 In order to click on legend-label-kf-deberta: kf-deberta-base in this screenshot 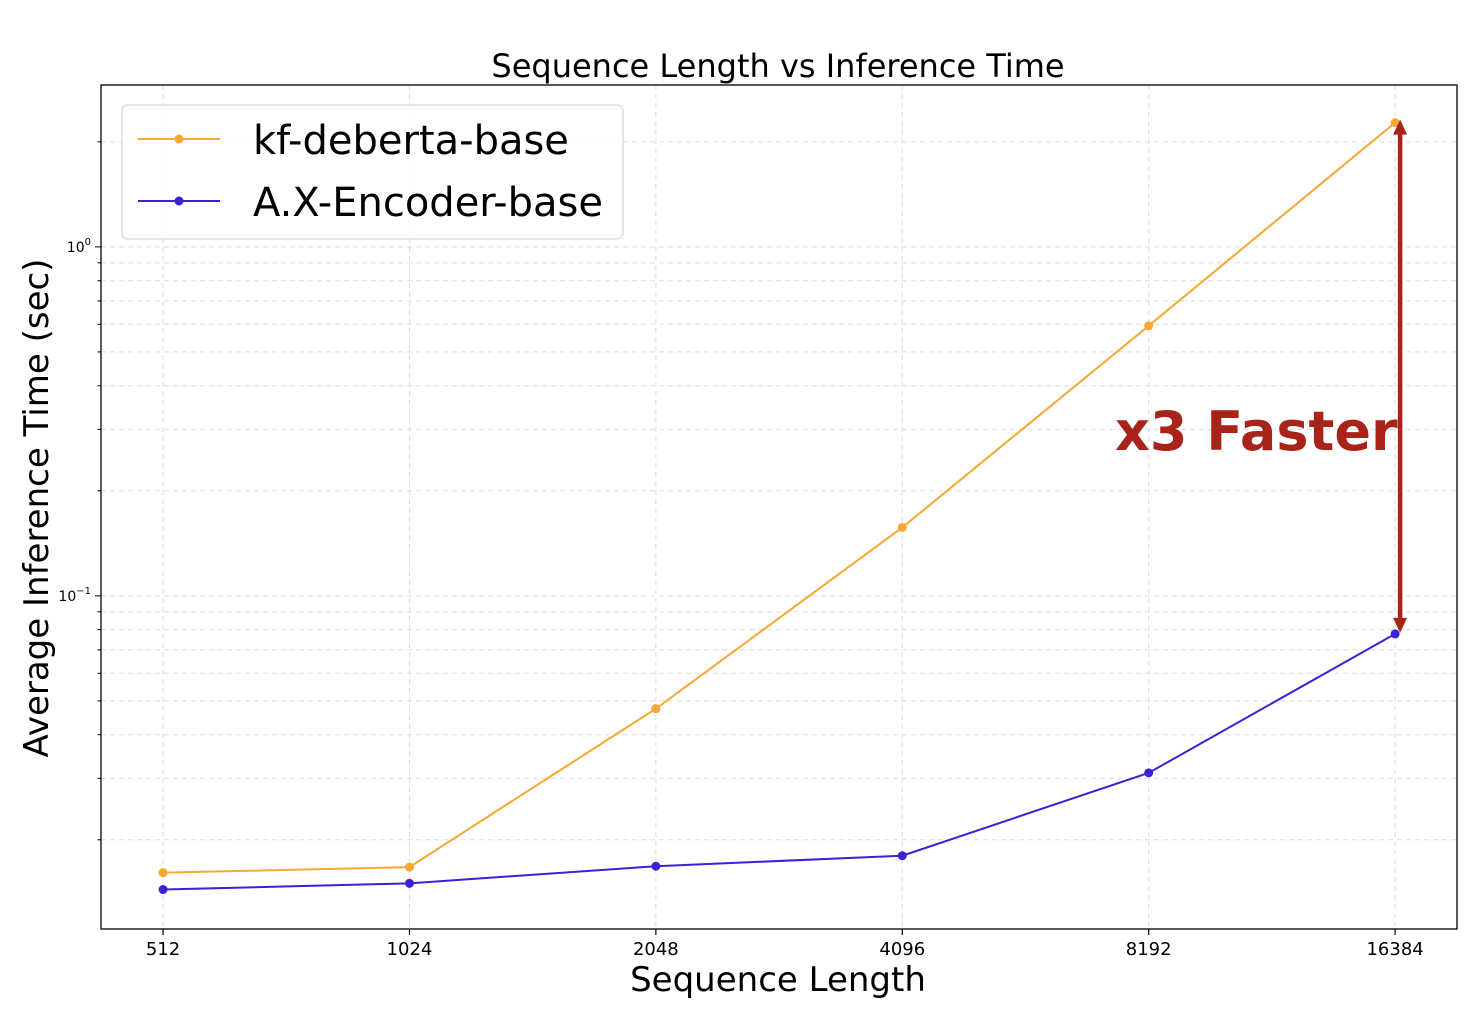, I will do `click(411, 141)`.